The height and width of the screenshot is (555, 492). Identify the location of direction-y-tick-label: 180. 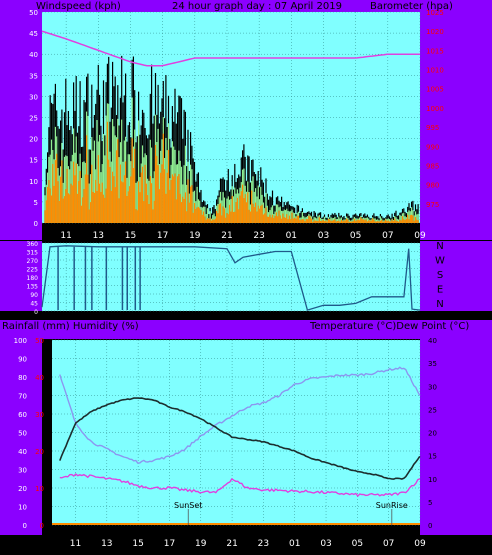
(33, 278).